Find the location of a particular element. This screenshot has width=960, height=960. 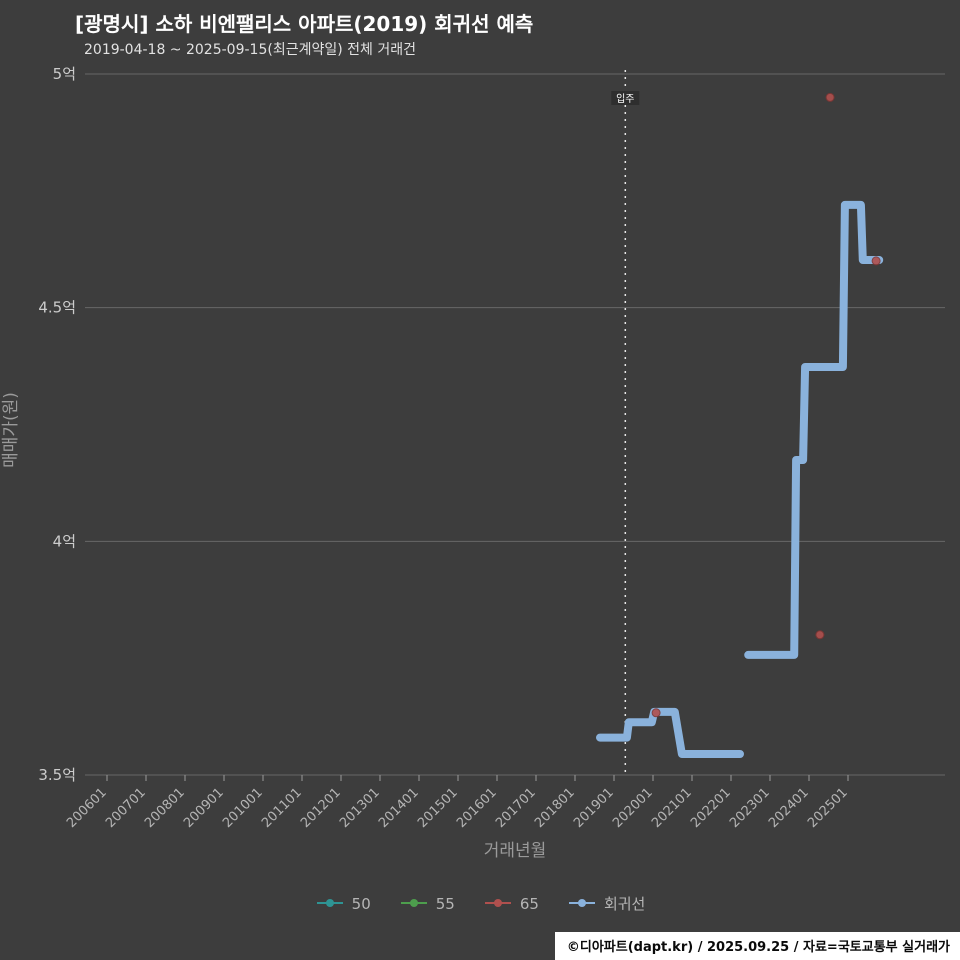

x-tick-label: 201001 is located at coordinates (243, 808).